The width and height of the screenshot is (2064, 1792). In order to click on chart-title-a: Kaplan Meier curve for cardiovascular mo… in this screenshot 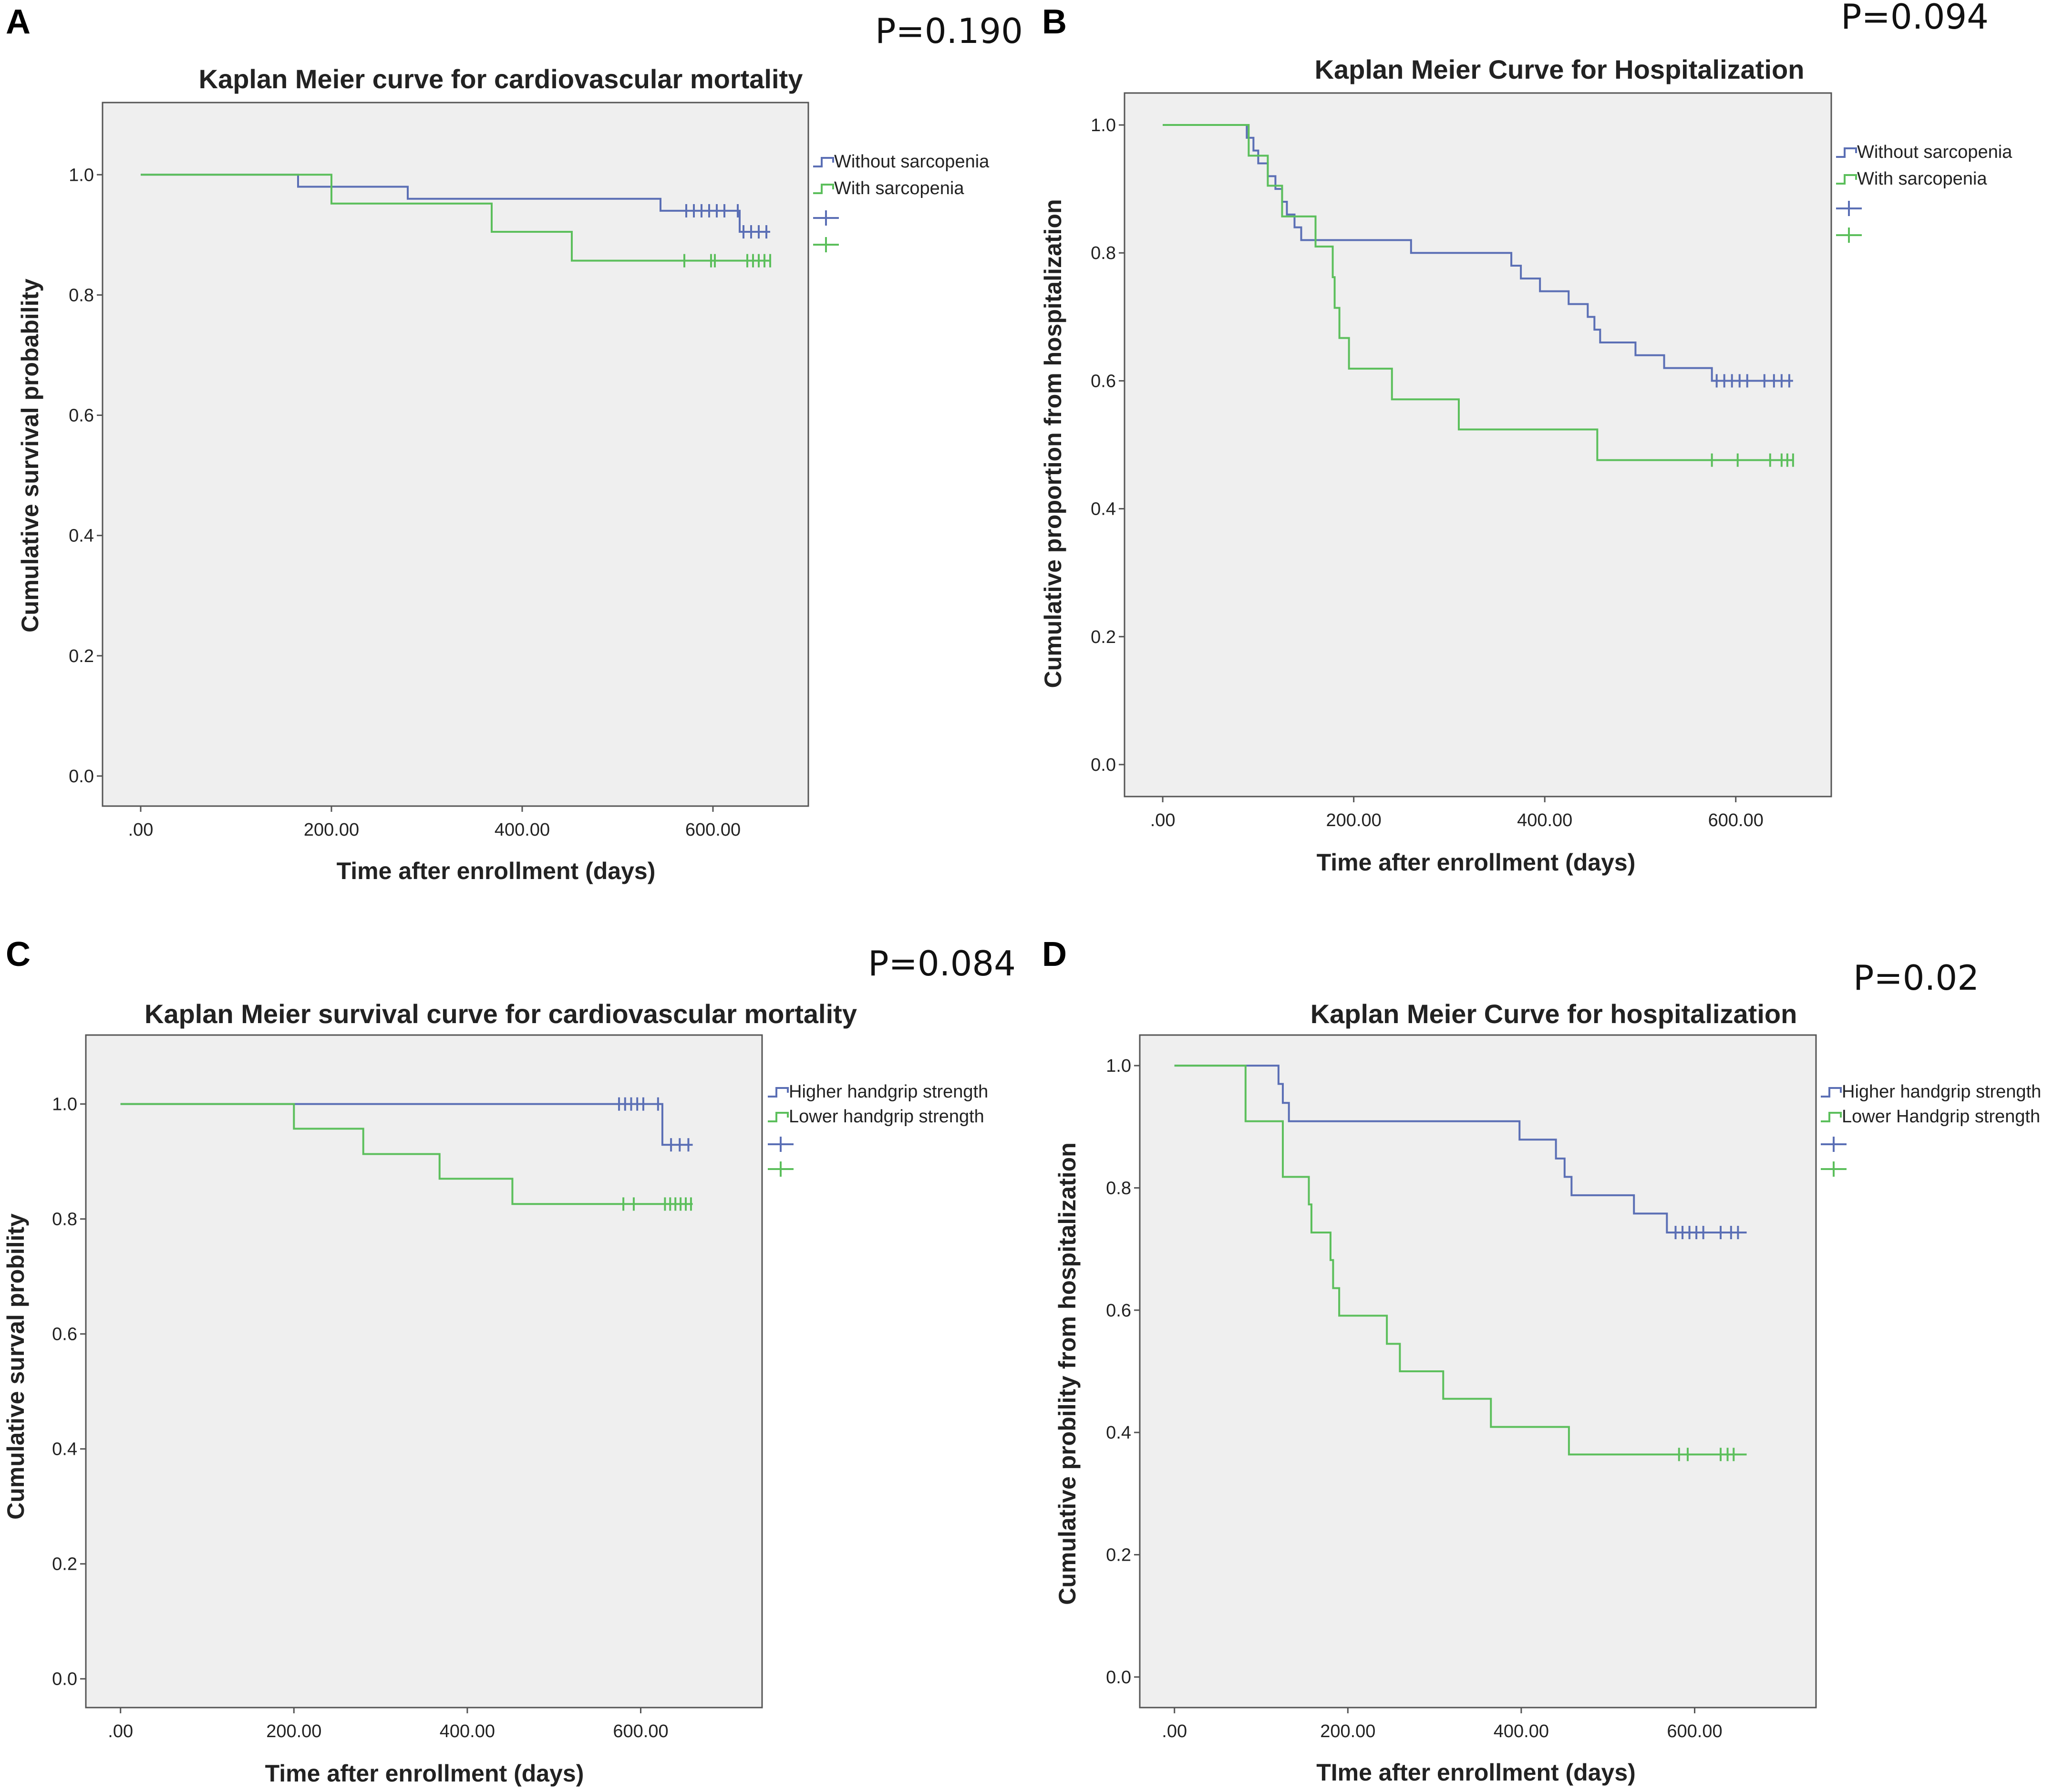, I will do `click(501, 79)`.